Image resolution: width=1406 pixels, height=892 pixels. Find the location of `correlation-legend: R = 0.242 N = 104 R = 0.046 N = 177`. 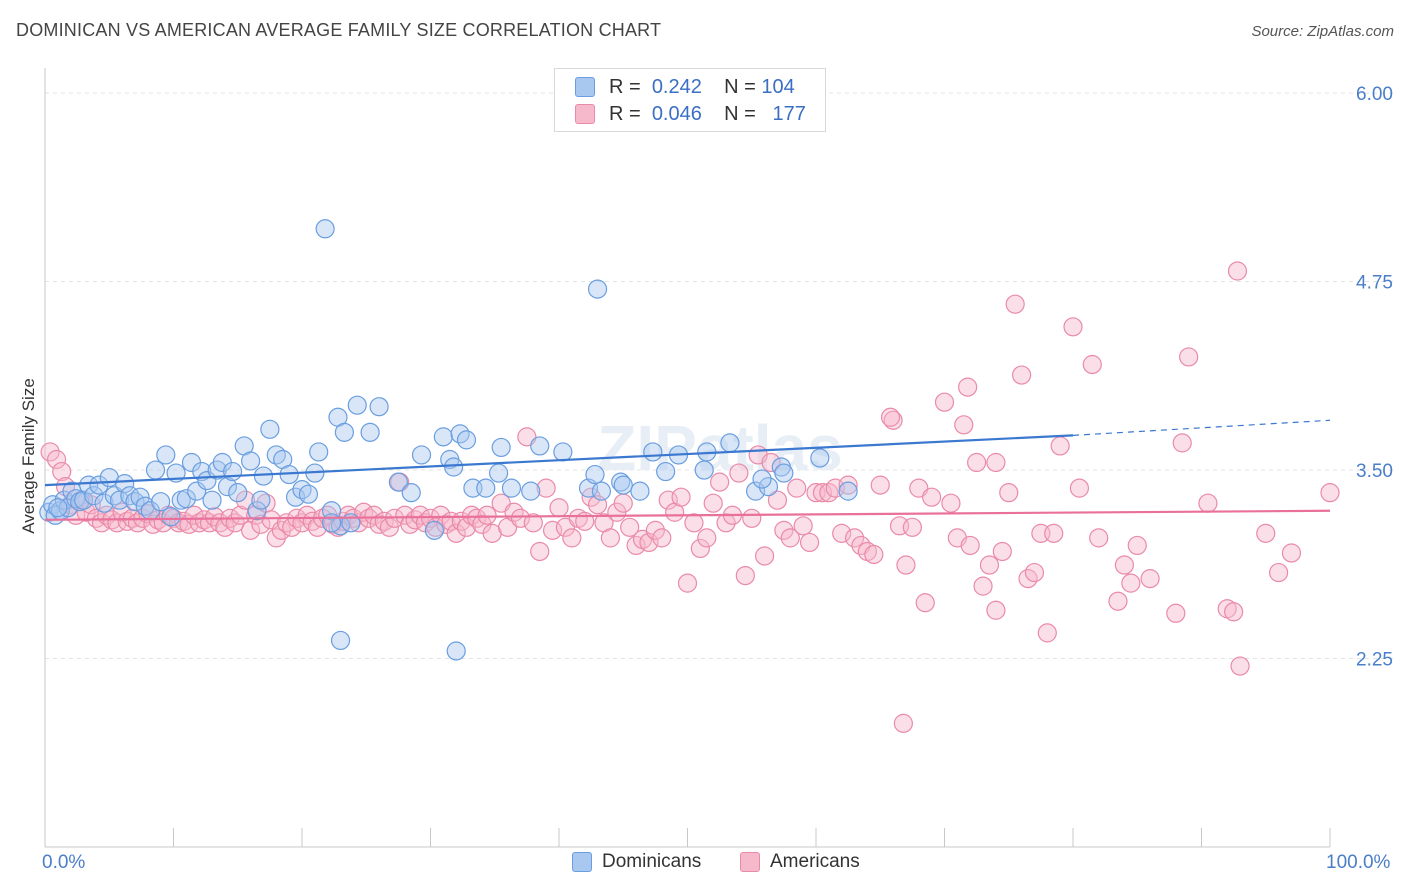

correlation-legend: R = 0.242 N = 104 R = 0.046 N = 177 is located at coordinates (690, 100).